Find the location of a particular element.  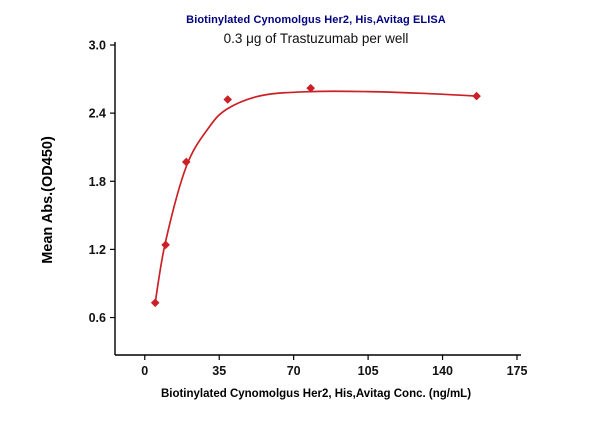

x-tick-label: 105 is located at coordinates (368, 371).